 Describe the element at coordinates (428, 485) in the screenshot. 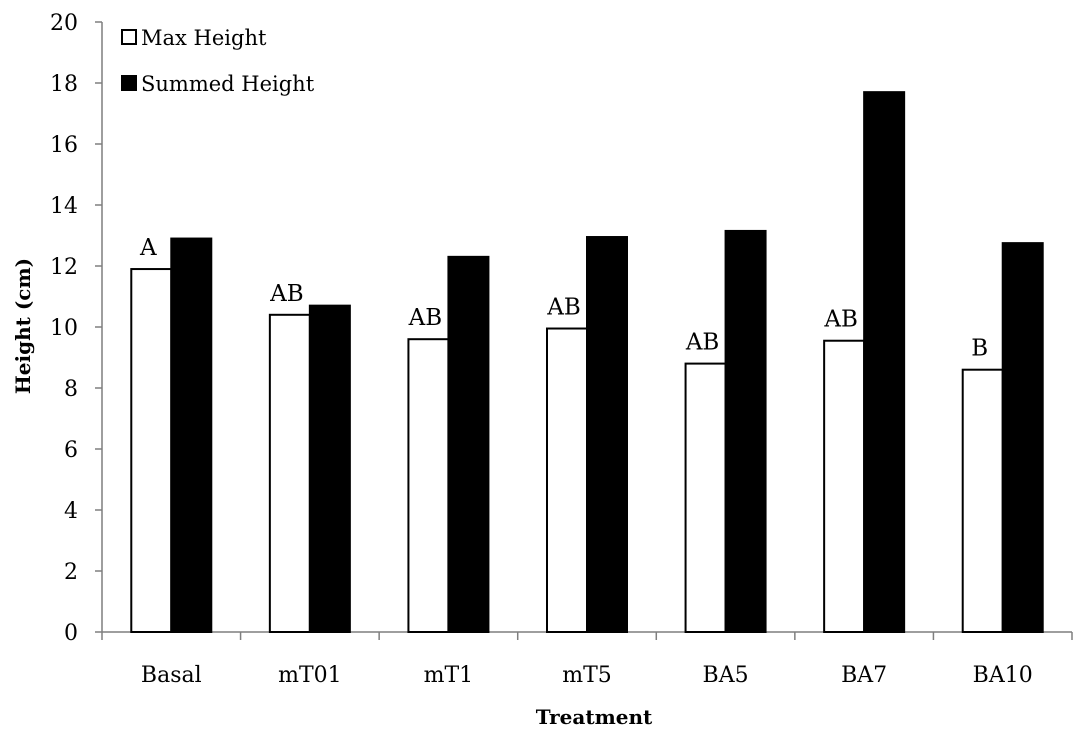

I see `bar-max-height-mt1` at that location.